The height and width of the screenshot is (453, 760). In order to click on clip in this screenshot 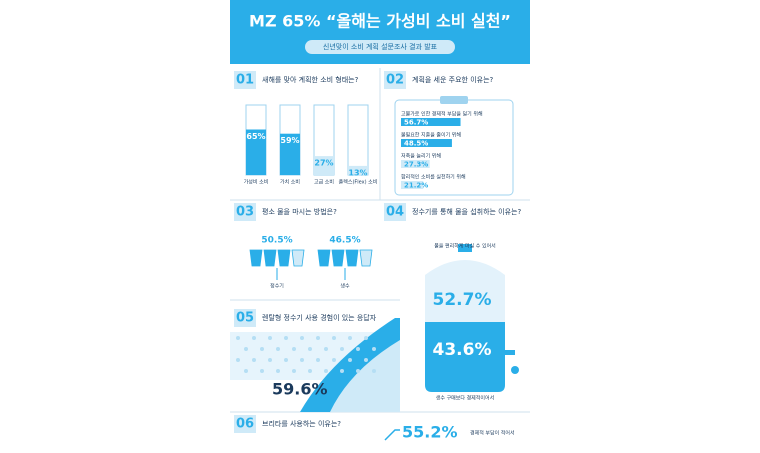, I will do `click(454, 100)`.